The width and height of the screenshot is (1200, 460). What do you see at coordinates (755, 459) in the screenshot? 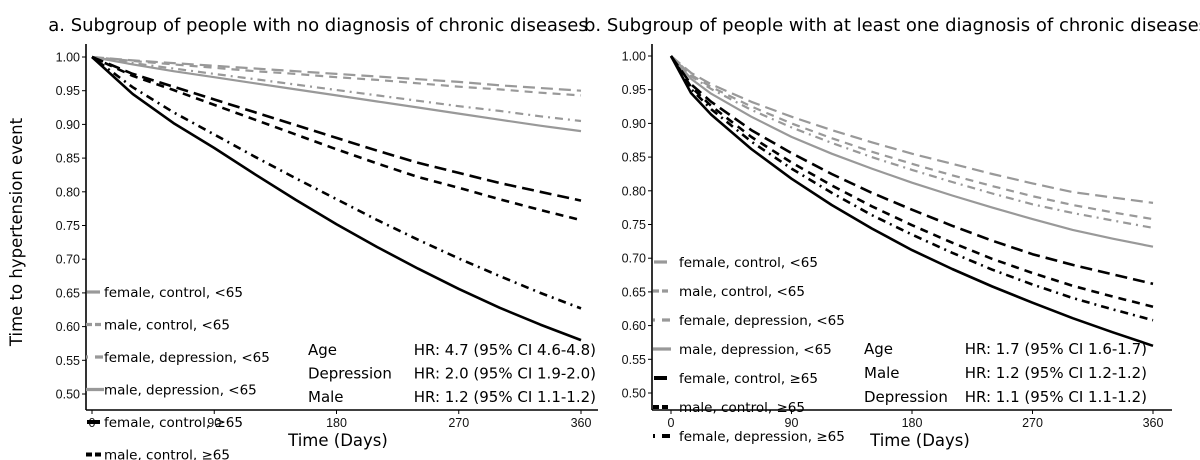
I see `legend-label: male, depression, ≥65` at bounding box center [755, 459].